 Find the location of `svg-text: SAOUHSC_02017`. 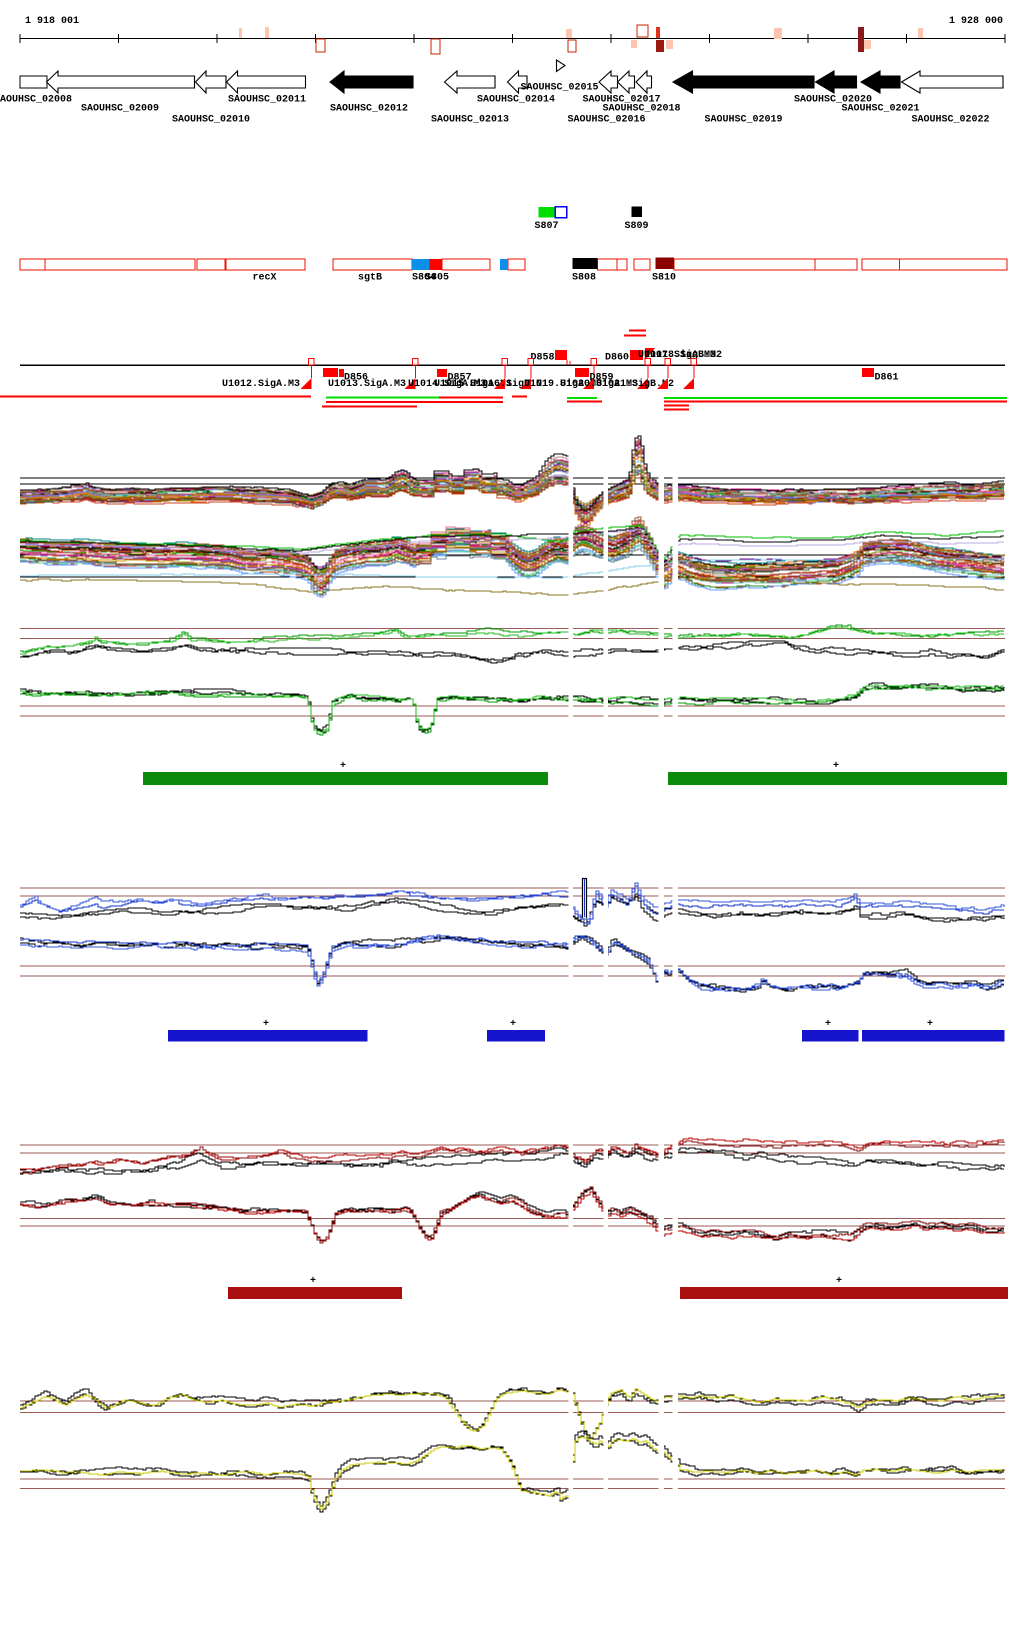

svg-text: SAOUHSC_02017 is located at coordinates (622, 100).